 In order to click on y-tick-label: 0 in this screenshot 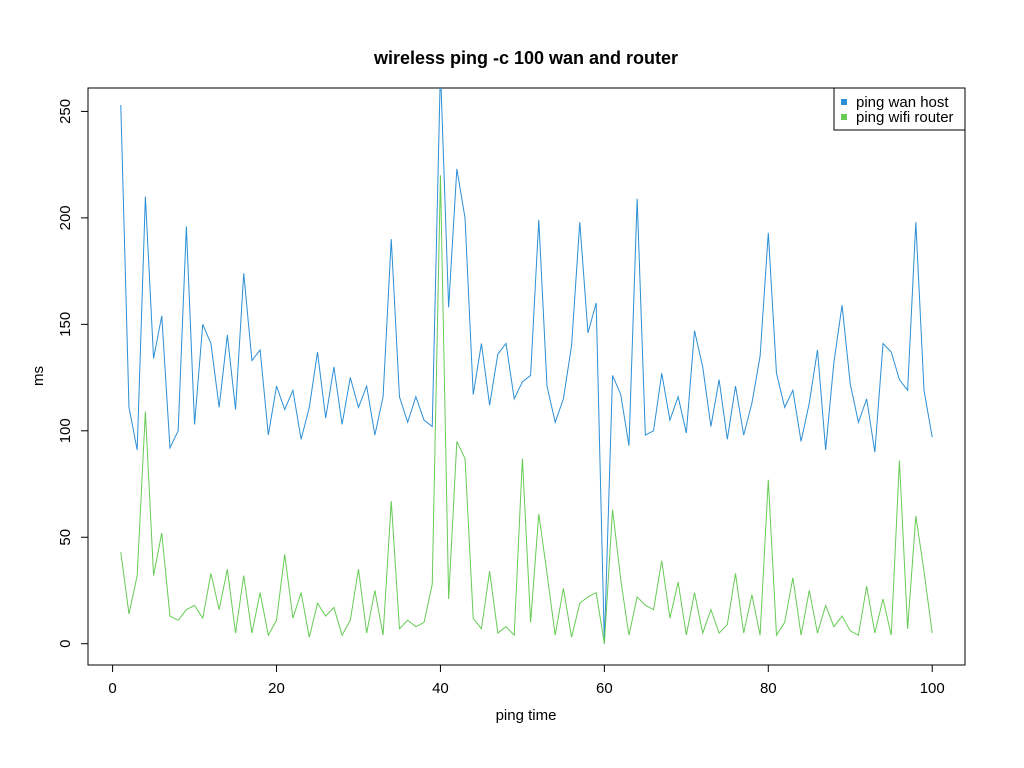, I will do `click(65, 644)`.